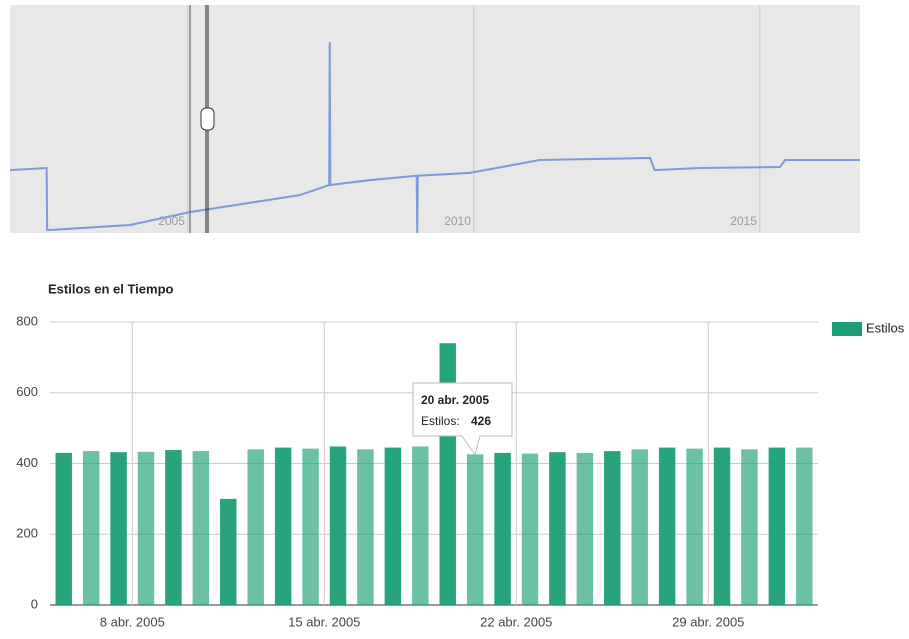 The width and height of the screenshot is (909, 639). What do you see at coordinates (847, 329) in the screenshot?
I see `legend-swatch` at bounding box center [847, 329].